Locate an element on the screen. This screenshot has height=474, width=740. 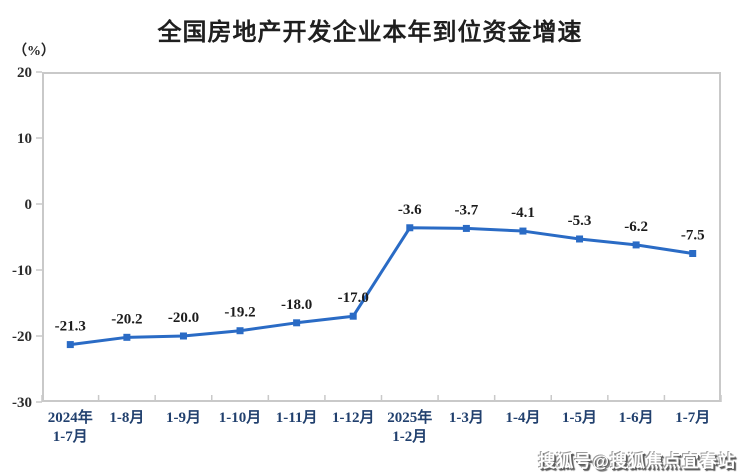
y-axis-tick-label: 10 is located at coordinates (24, 139).